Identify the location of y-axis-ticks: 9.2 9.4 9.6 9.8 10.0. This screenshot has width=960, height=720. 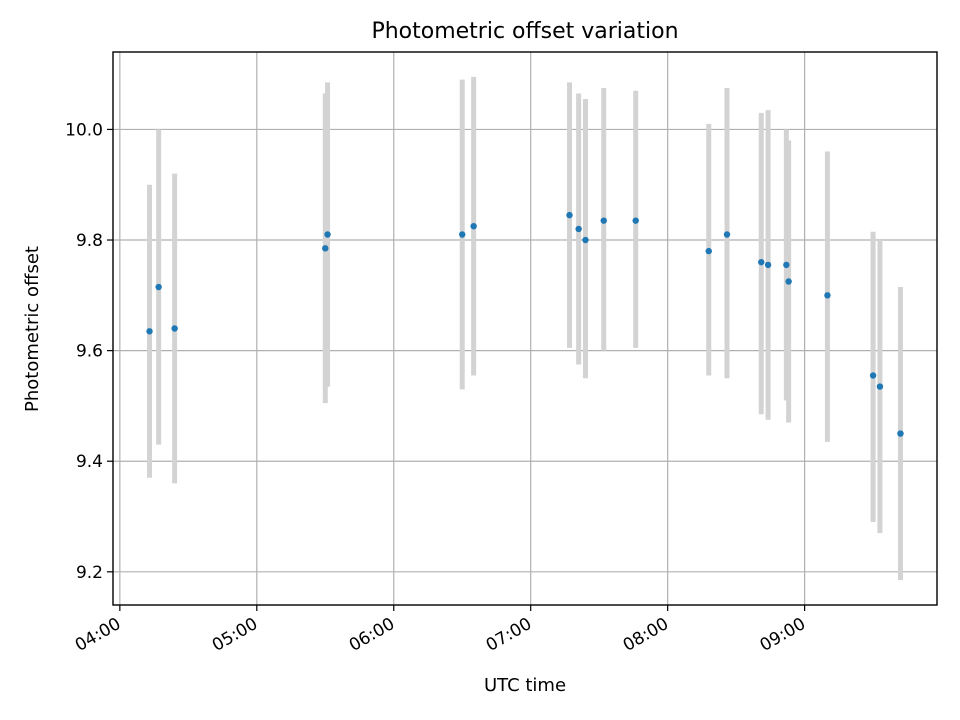
(89, 351).